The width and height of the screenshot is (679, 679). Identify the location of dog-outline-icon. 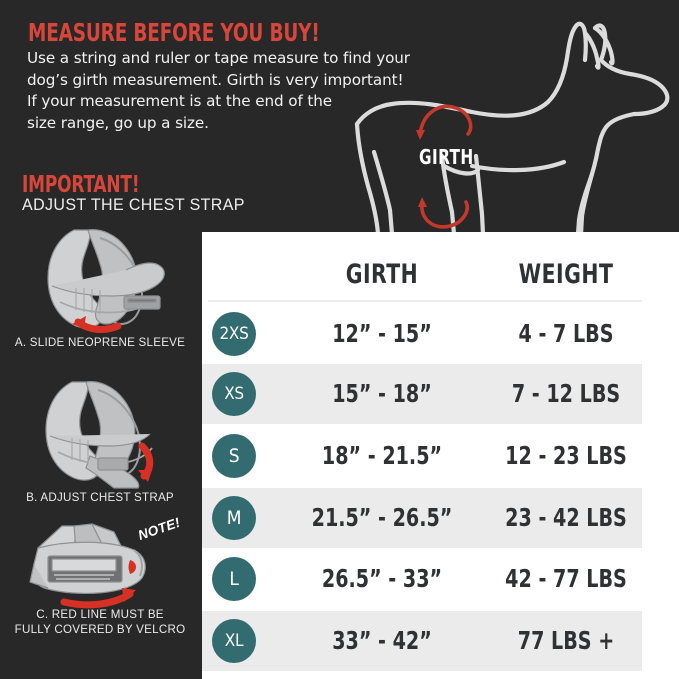
(512, 129).